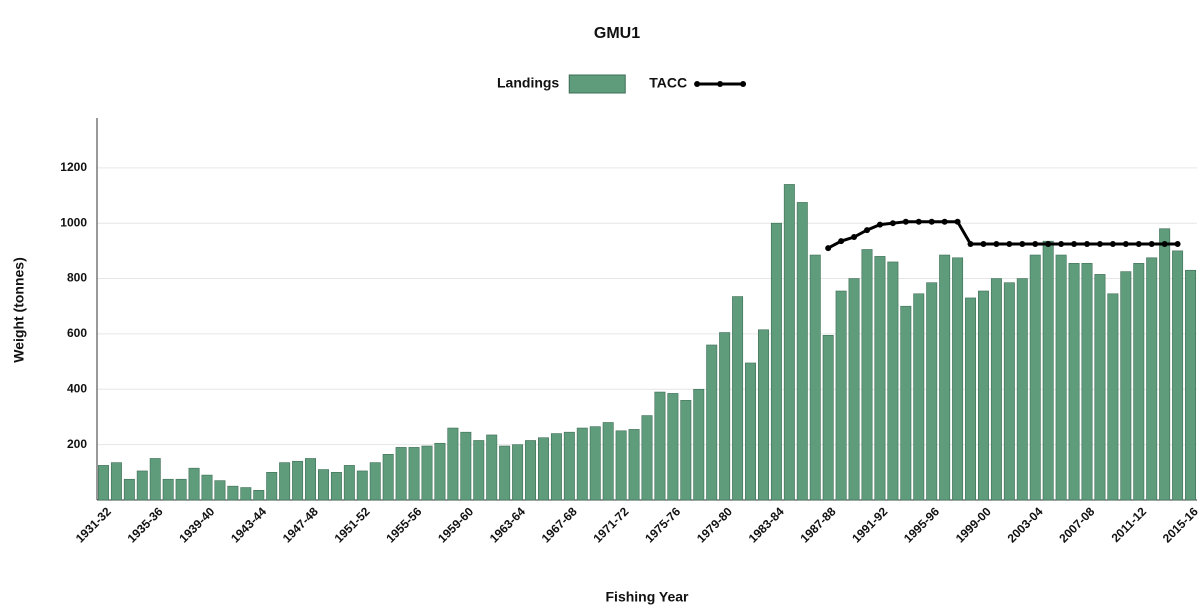  Describe the element at coordinates (455, 524) in the screenshot. I see `x-tick-label: 1959-60` at that location.